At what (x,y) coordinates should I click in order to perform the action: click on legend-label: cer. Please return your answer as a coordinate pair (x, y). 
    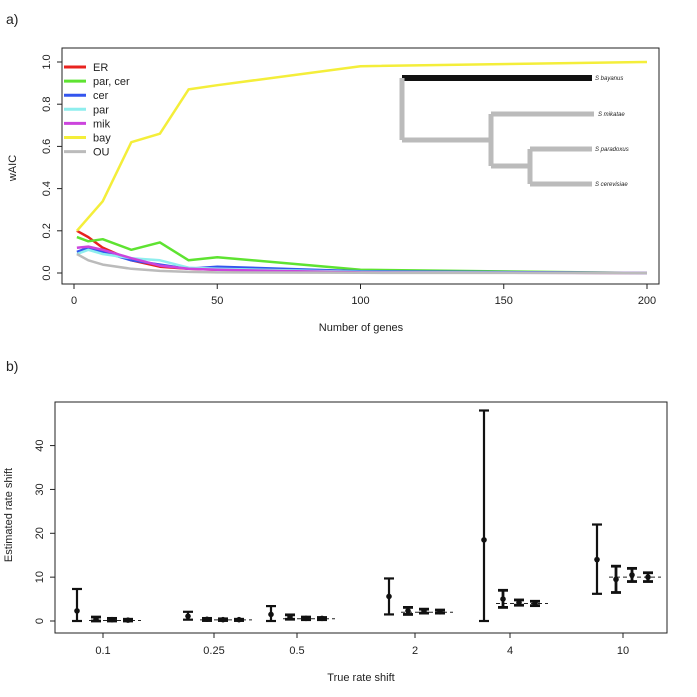
    Looking at the image, I should click on (101, 96).